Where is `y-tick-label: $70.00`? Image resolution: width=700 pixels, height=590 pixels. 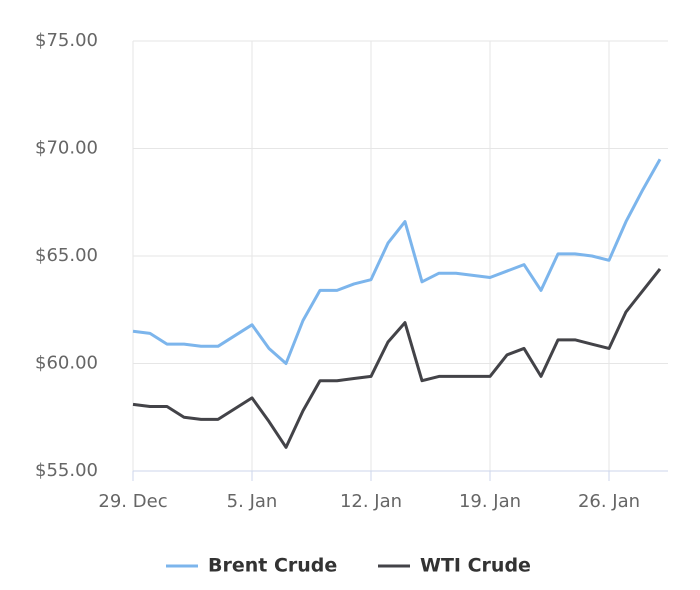 y-tick-label: $70.00 is located at coordinates (66, 148).